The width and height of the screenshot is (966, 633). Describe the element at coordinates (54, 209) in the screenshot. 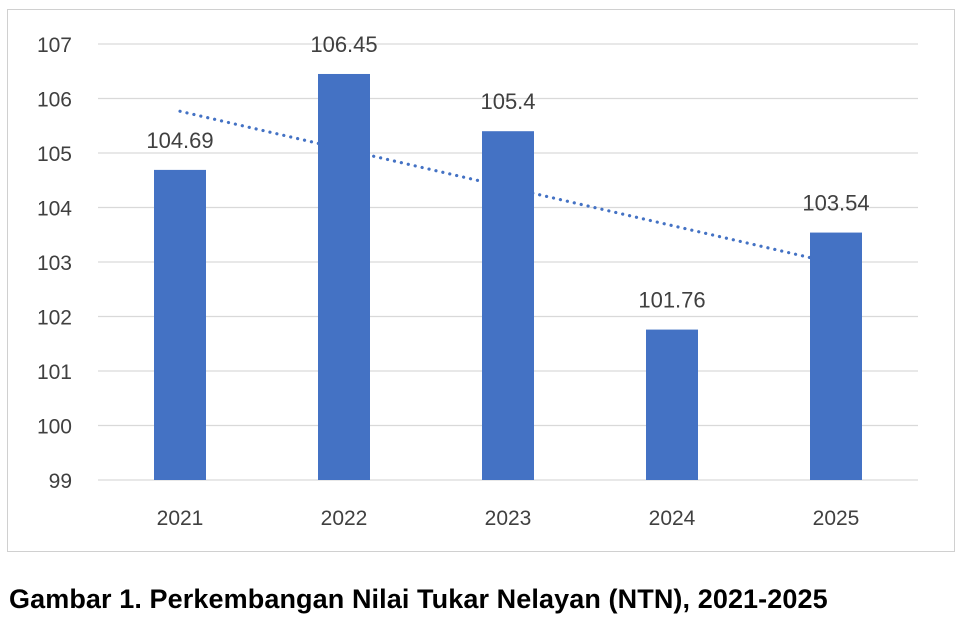

I see `y-tick-label: 104` at that location.